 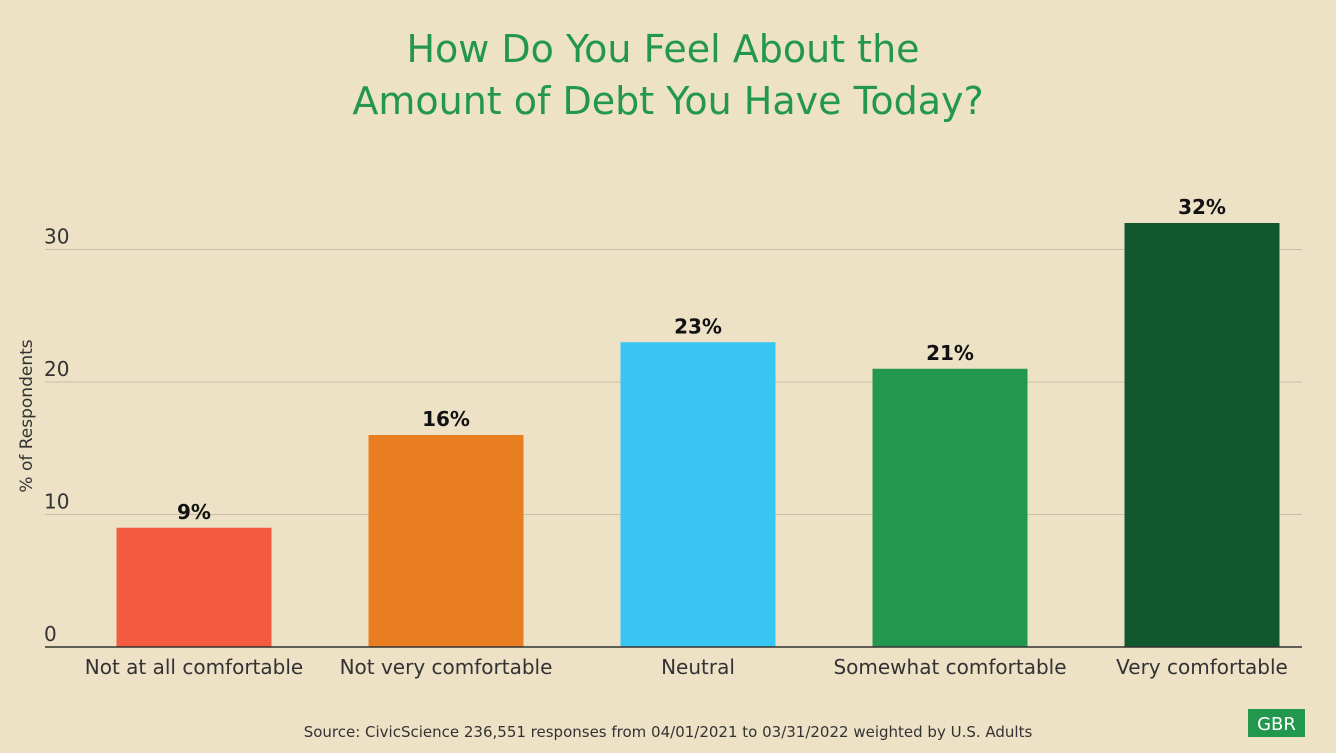 I want to click on x-category-label: Not very comfortable, so click(x=446, y=667).